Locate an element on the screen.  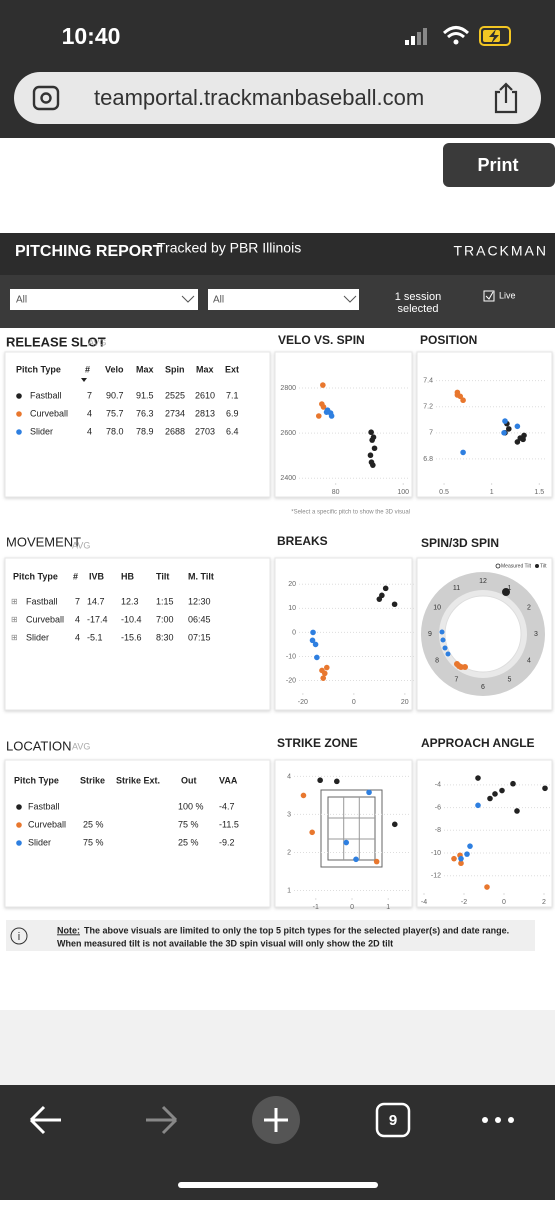
table-cell: 7 is located at coordinates (77, 601).